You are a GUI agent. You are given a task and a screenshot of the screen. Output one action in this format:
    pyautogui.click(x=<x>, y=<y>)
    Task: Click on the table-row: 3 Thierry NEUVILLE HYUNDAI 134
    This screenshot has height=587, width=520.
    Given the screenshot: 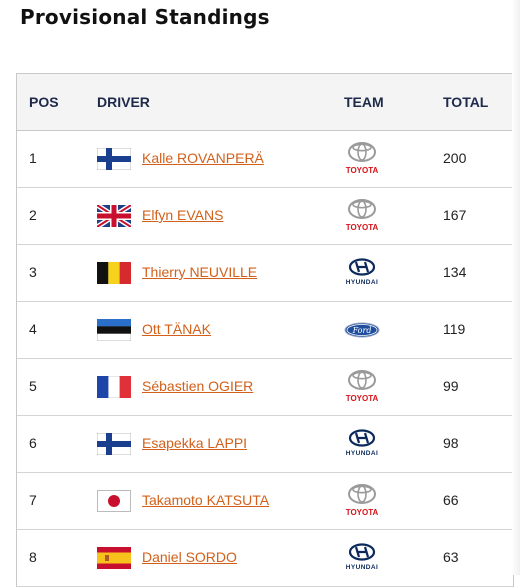 What is the action you would take?
    pyautogui.click(x=265, y=273)
    